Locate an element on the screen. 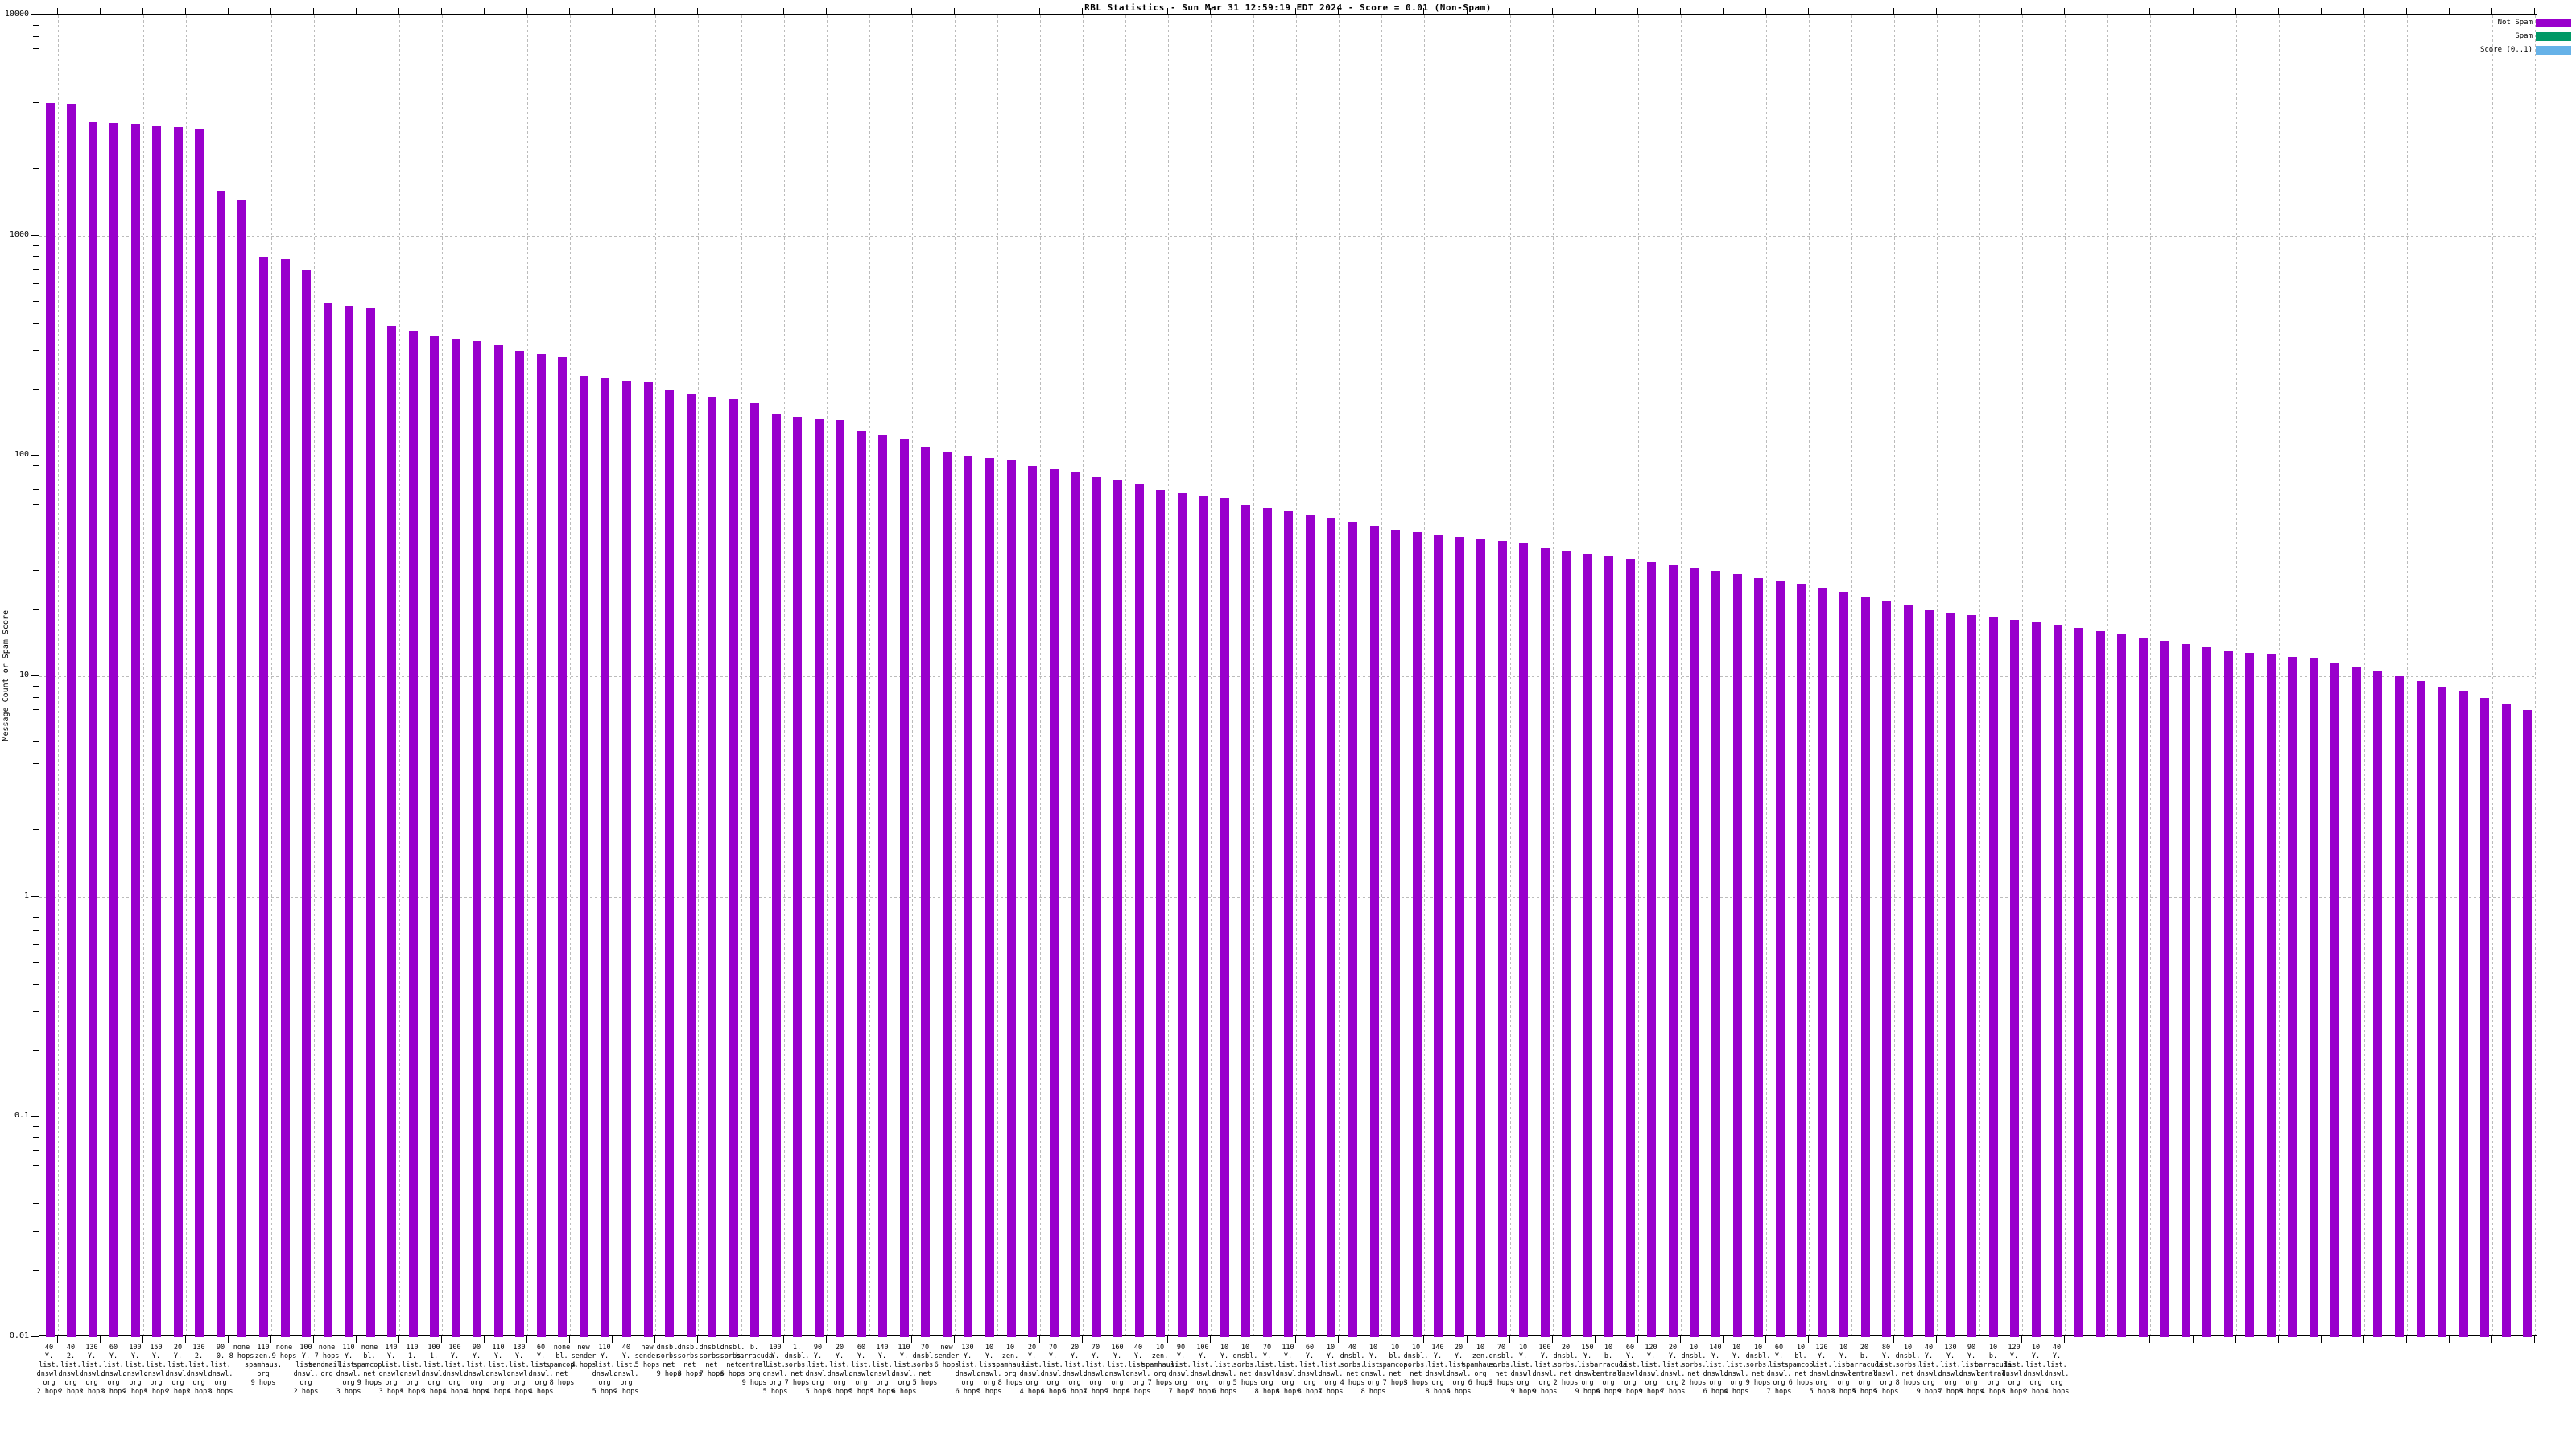 The image size is (2576, 1449). legend-item: Score (0..1) is located at coordinates (2510, 50).